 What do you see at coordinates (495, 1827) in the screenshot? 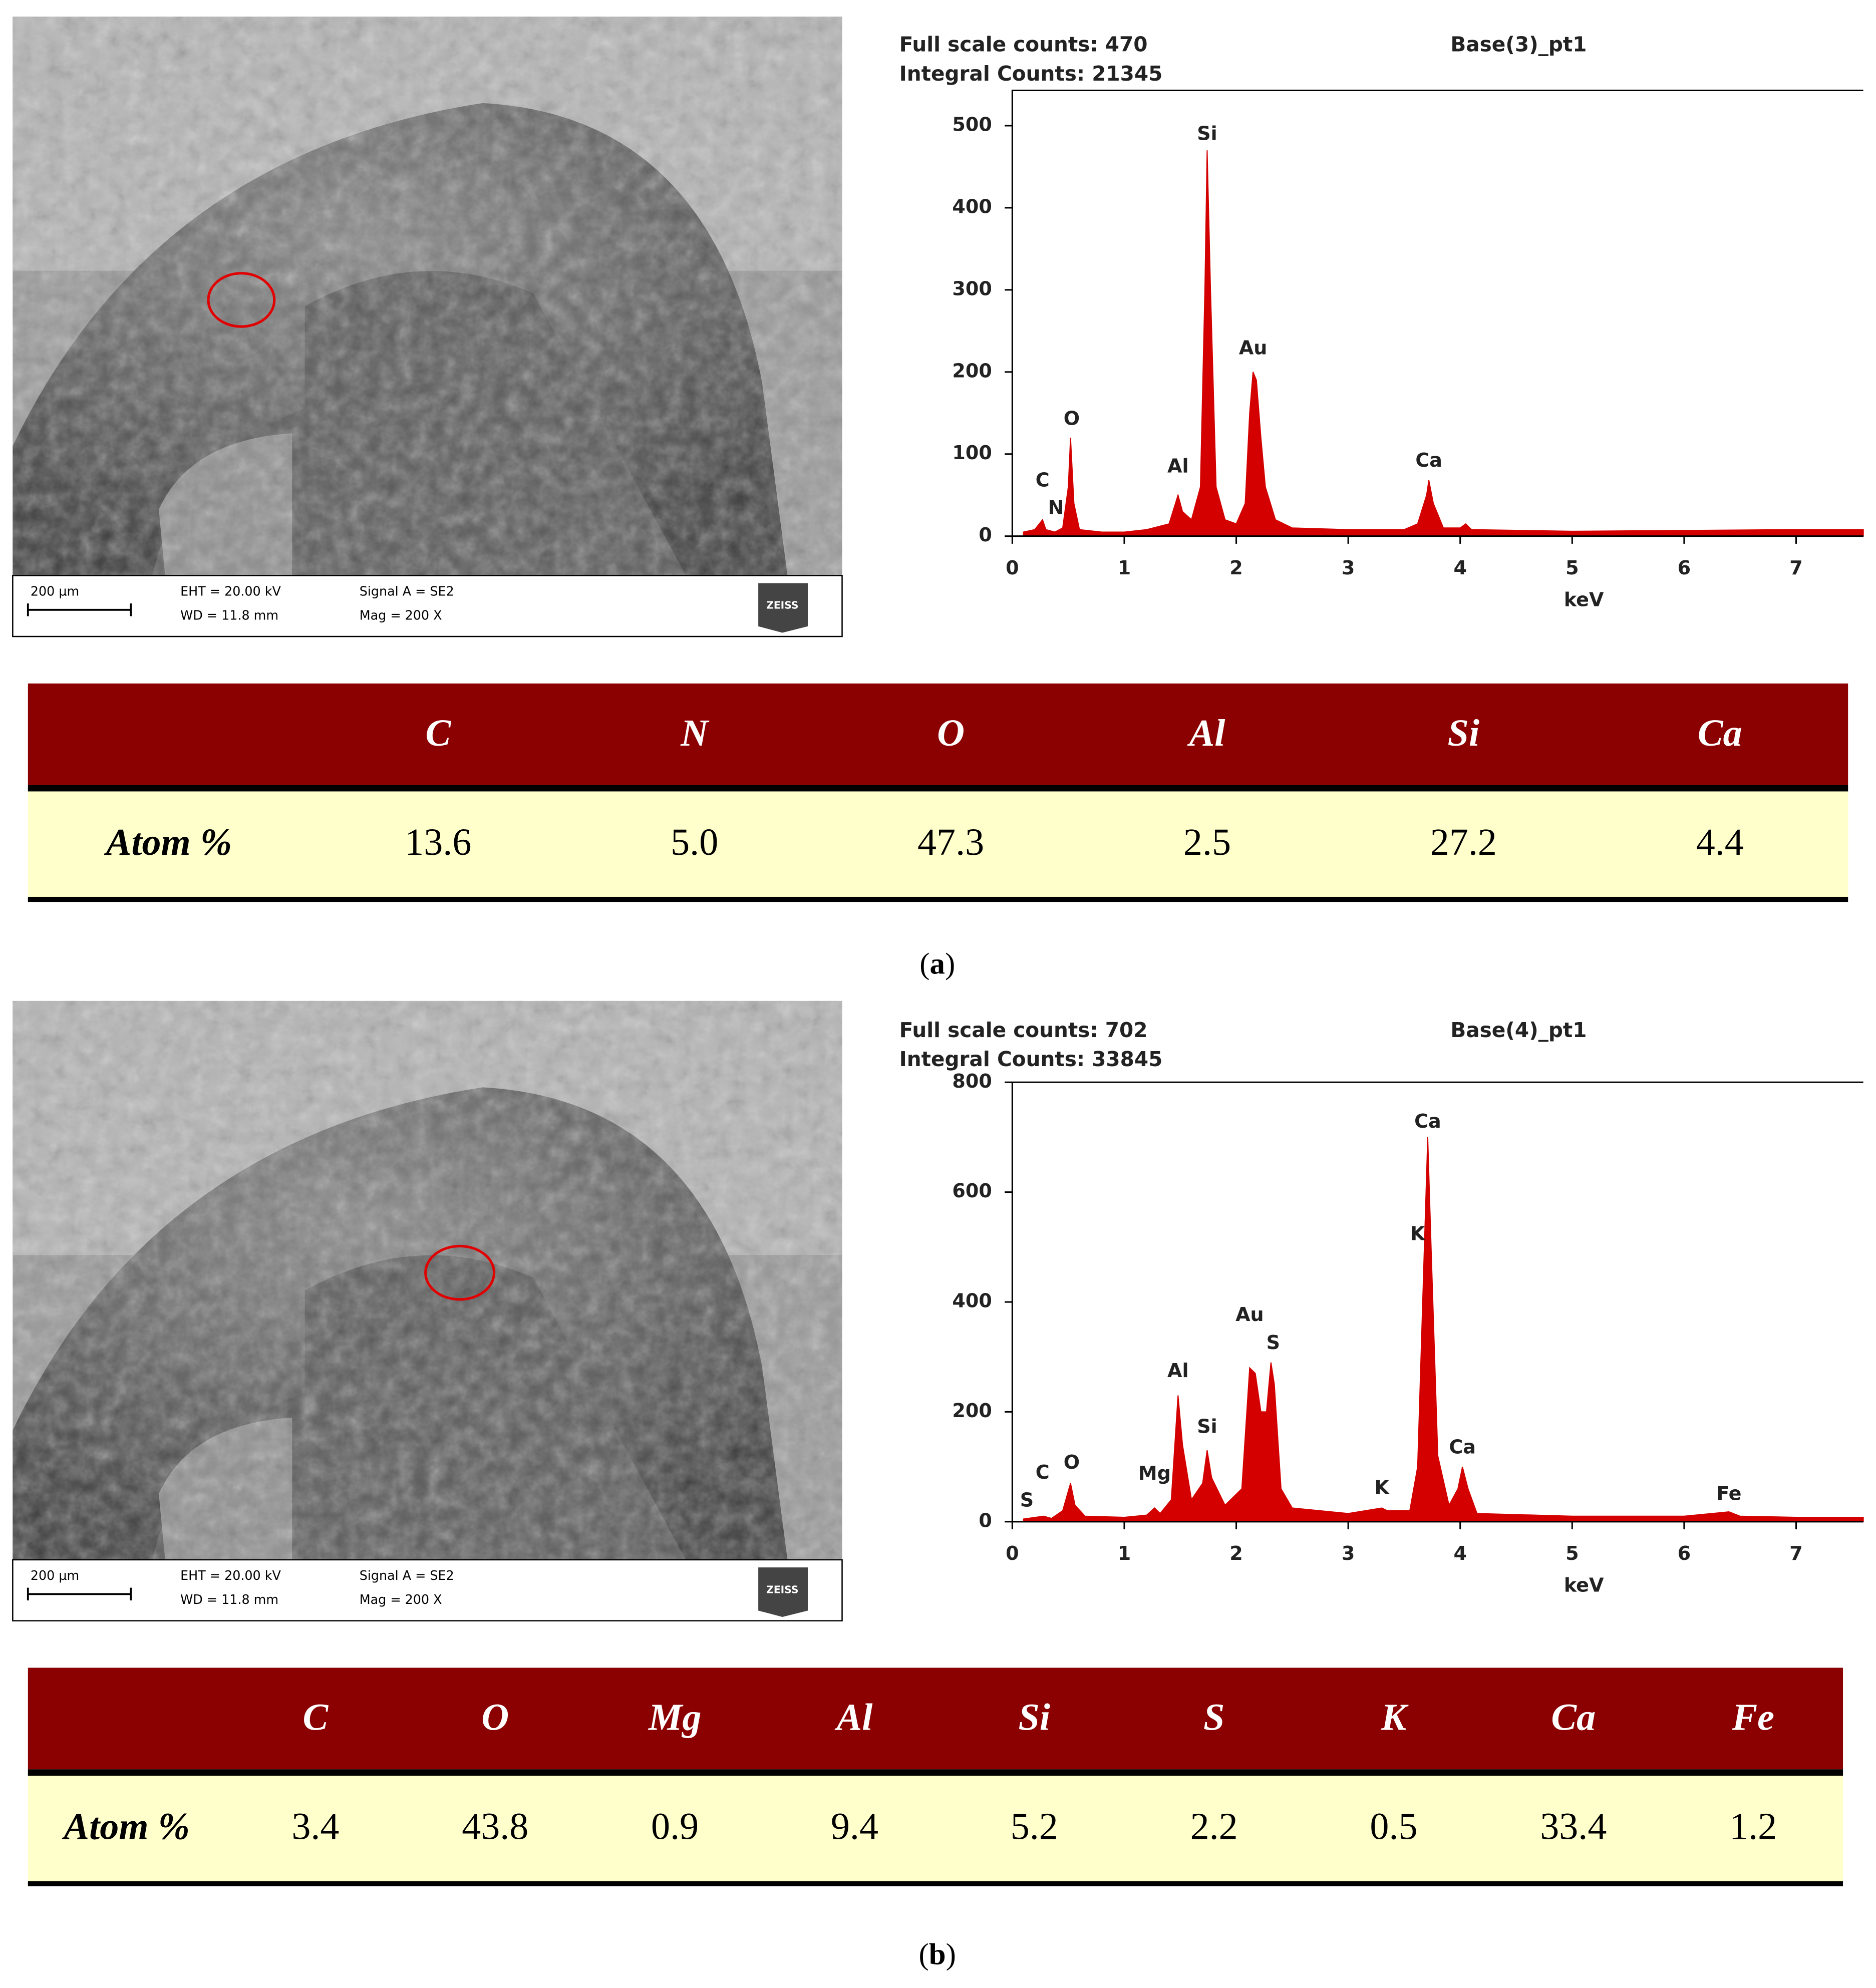
I see `cell: 43.8` at bounding box center [495, 1827].